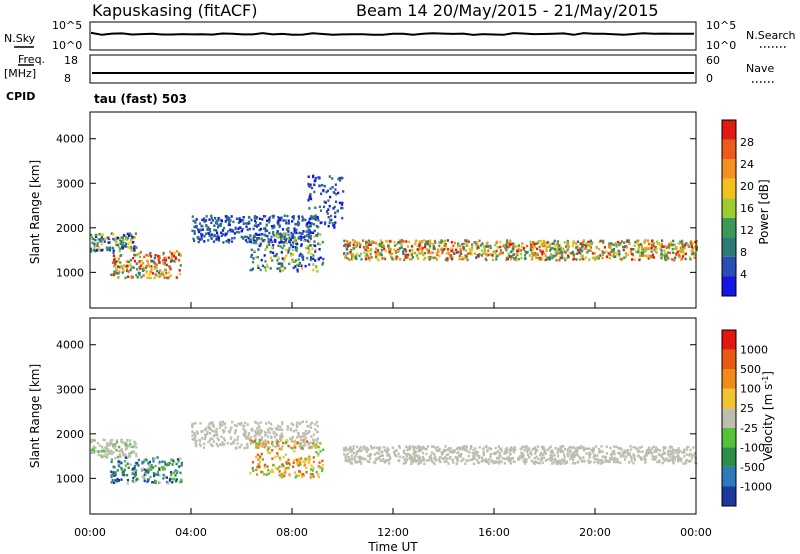 The width and height of the screenshot is (800, 554). I want to click on colorbar-tick-label: -25, so click(749, 428).